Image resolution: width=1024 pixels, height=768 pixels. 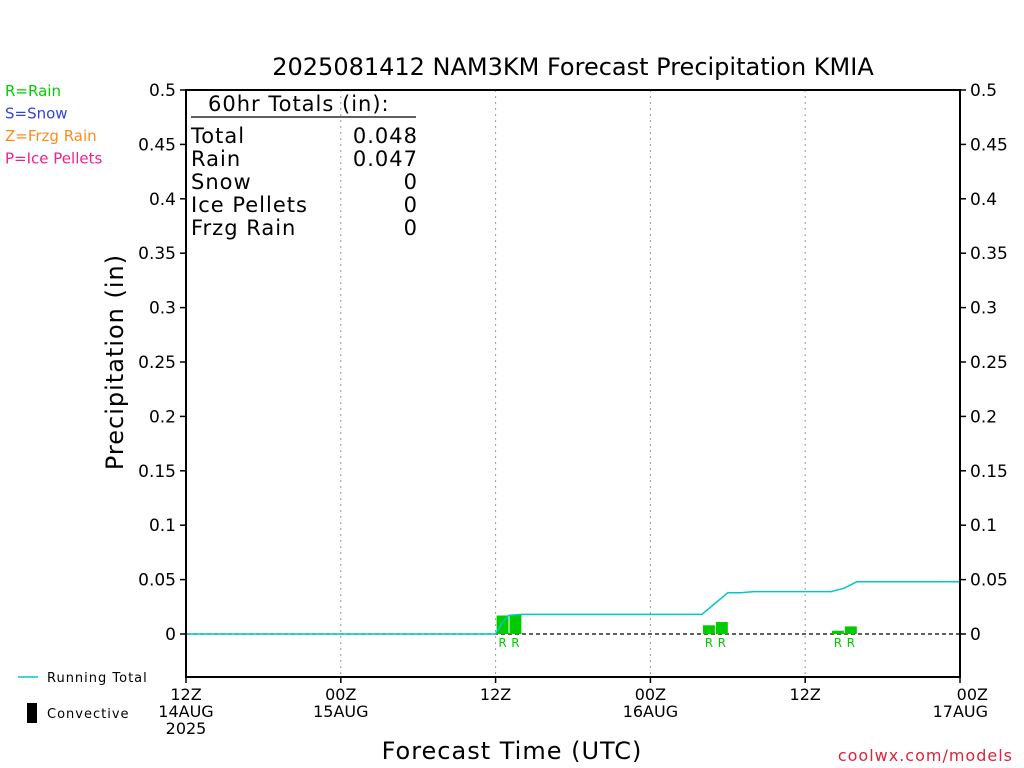 I want to click on y-axis-right: 0 0.05 0.1 0.15 0.2 0.25 0.3 0.35 0.4 0.45 0.5, so click(x=984, y=363).